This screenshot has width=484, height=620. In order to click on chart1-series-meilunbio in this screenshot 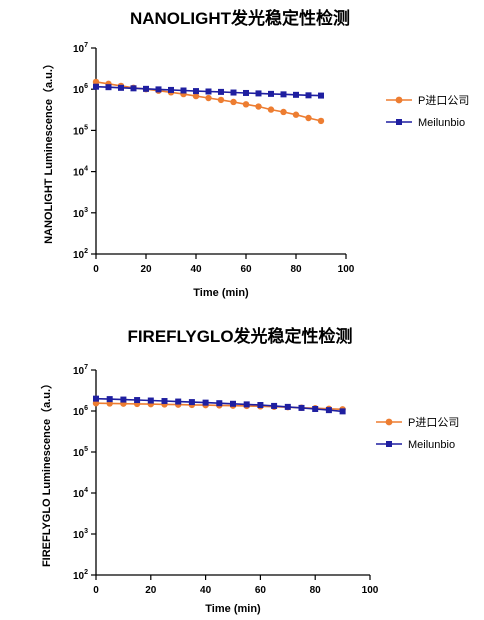, I will do `click(208, 91)`.